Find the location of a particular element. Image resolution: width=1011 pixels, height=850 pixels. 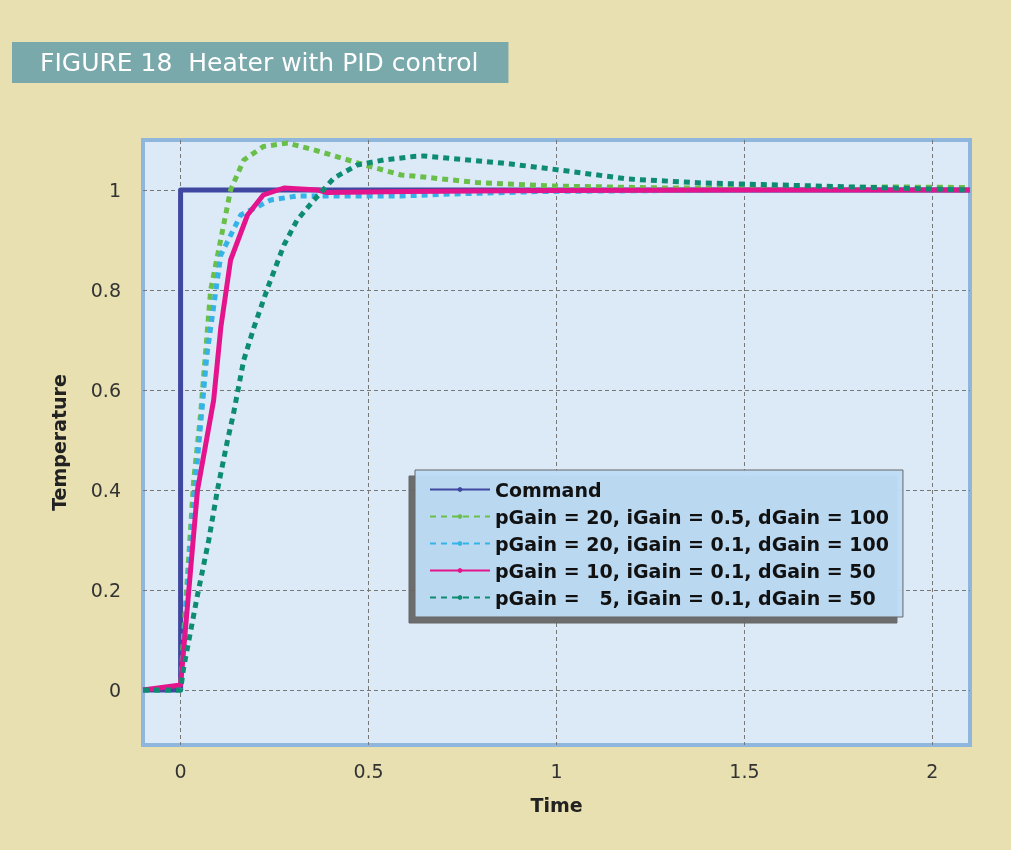

x-tick-label: 0 is located at coordinates (180, 770).